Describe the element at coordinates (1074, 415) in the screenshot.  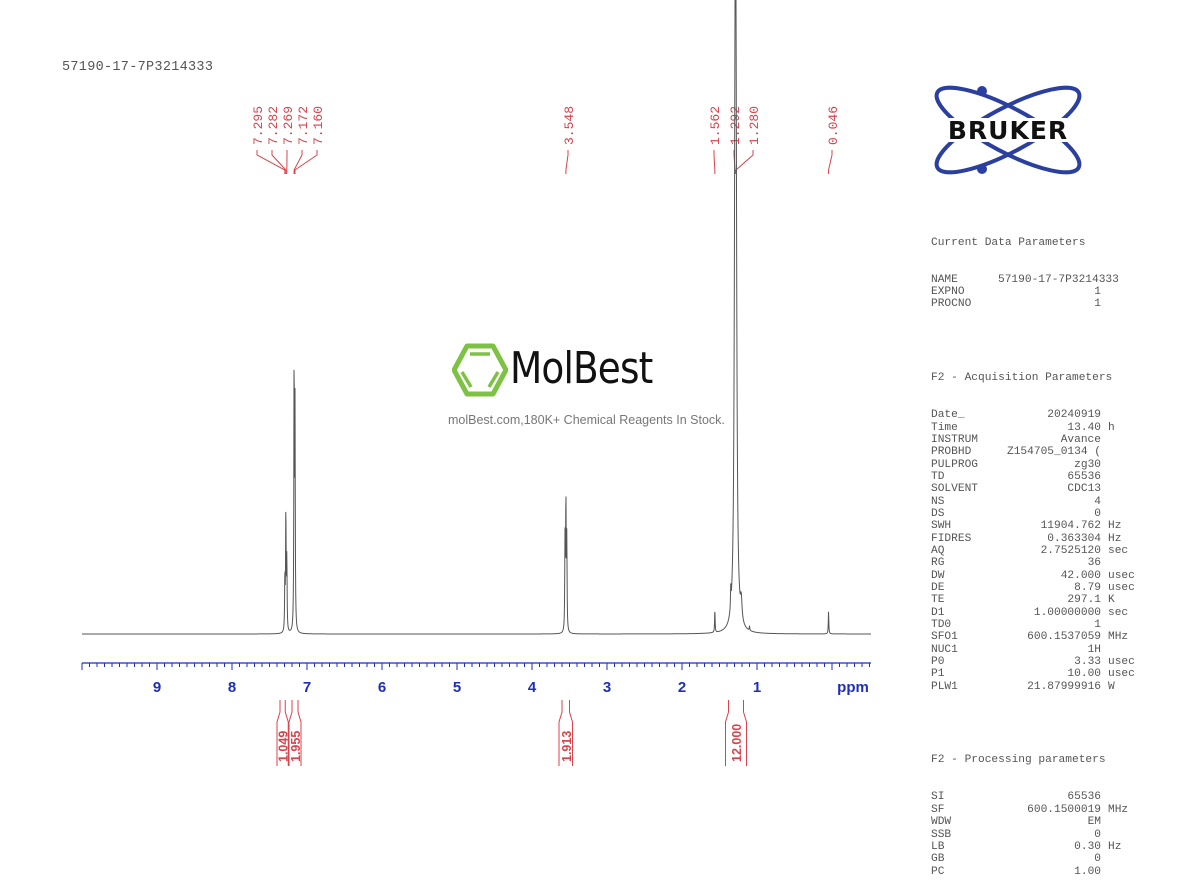
I see `param-value: 20240919` at that location.